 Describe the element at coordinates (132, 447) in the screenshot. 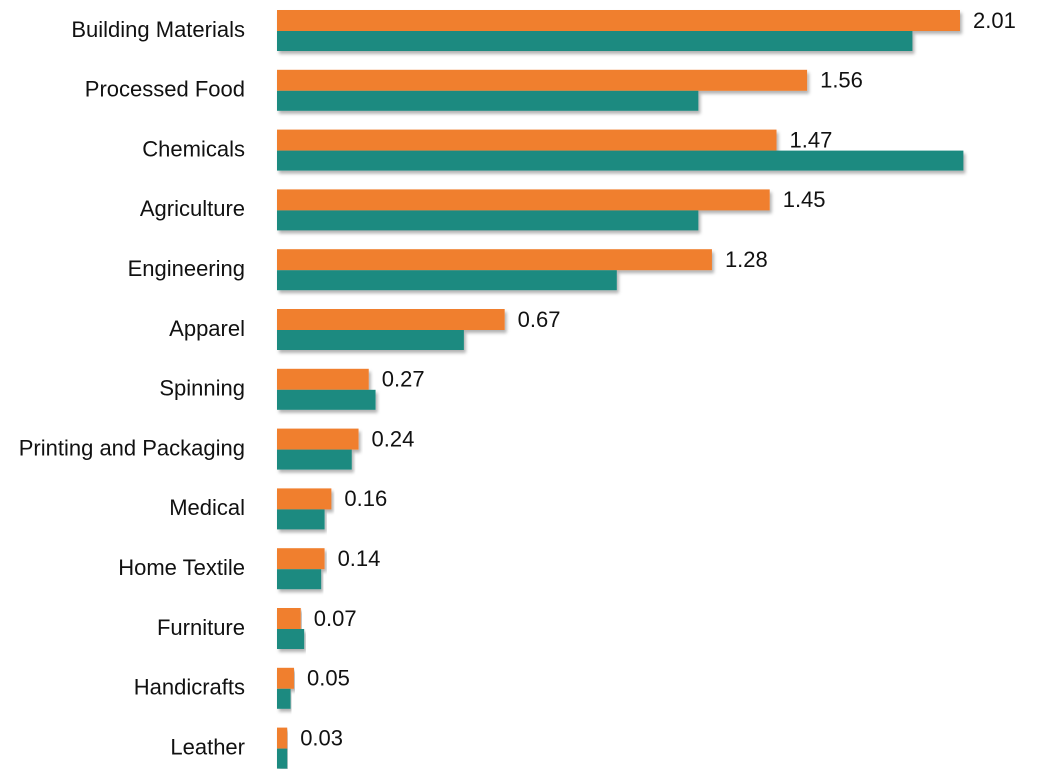

I see `category-label: Printing and Packaging` at that location.